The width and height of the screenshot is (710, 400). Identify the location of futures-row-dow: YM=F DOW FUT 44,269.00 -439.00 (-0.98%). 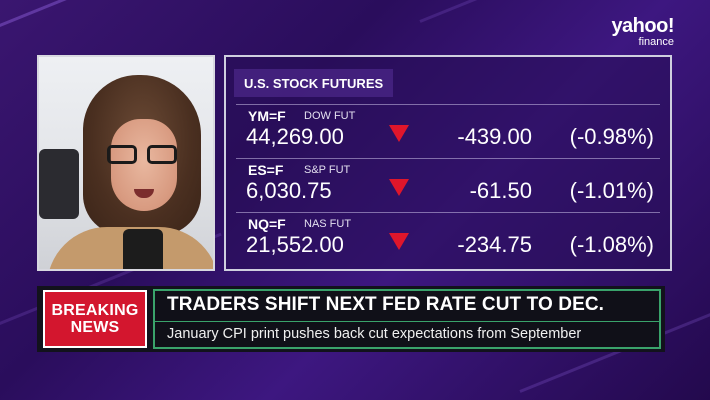
(448, 130).